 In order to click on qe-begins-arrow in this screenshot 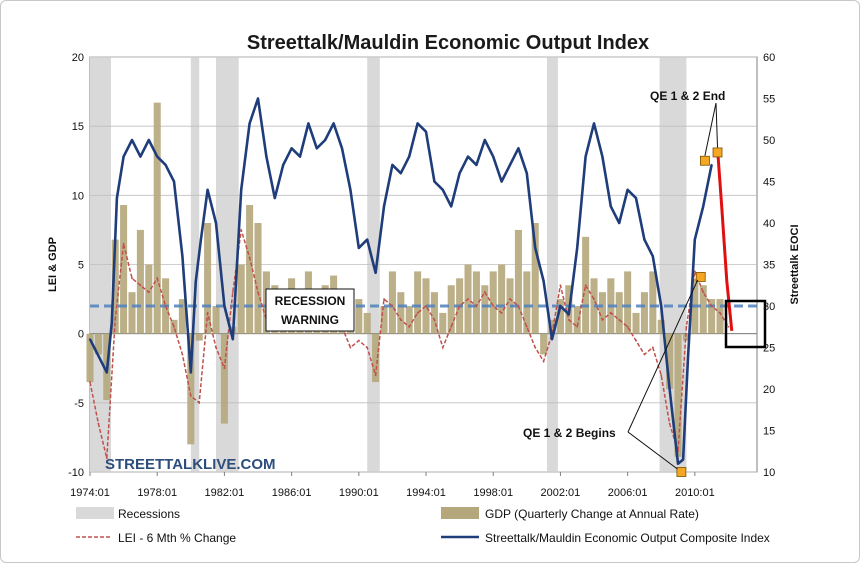, I will do `click(652, 450)`.